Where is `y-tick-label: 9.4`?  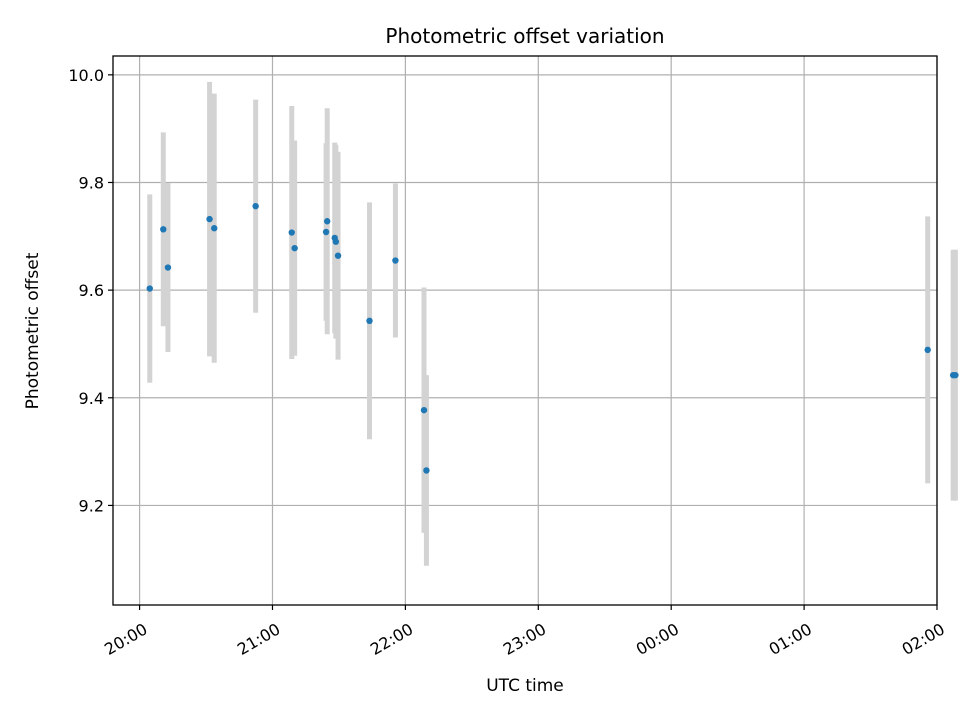 y-tick-label: 9.4 is located at coordinates (91, 398).